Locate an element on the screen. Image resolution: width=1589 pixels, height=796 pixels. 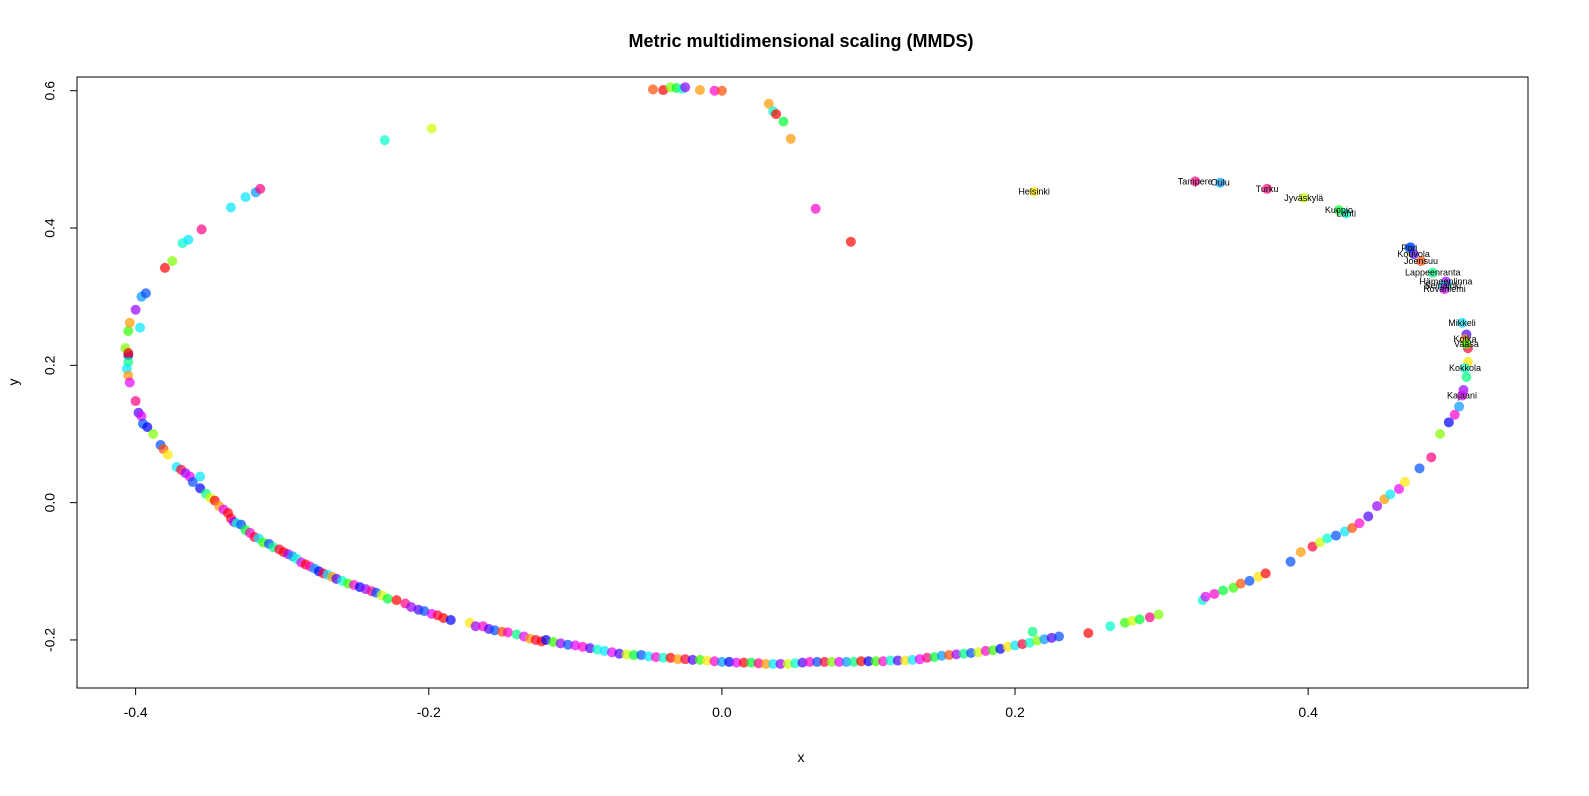
city-label: Turku is located at coordinates (1267, 189).